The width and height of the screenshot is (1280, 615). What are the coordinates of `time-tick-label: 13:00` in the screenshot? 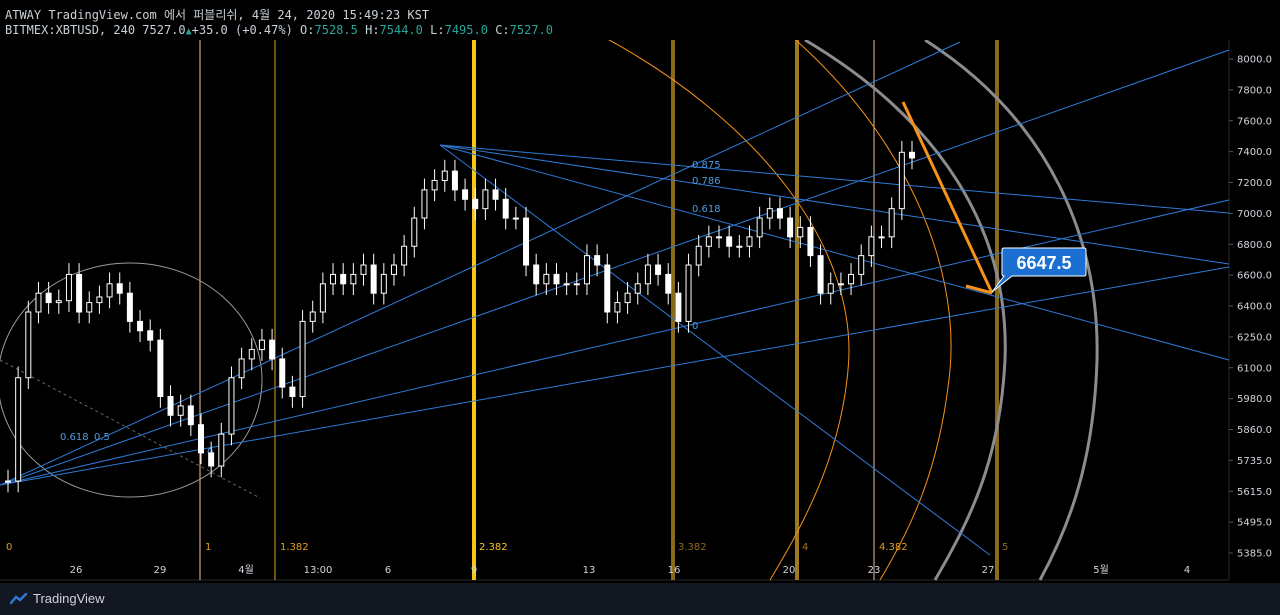 It's located at (318, 570).